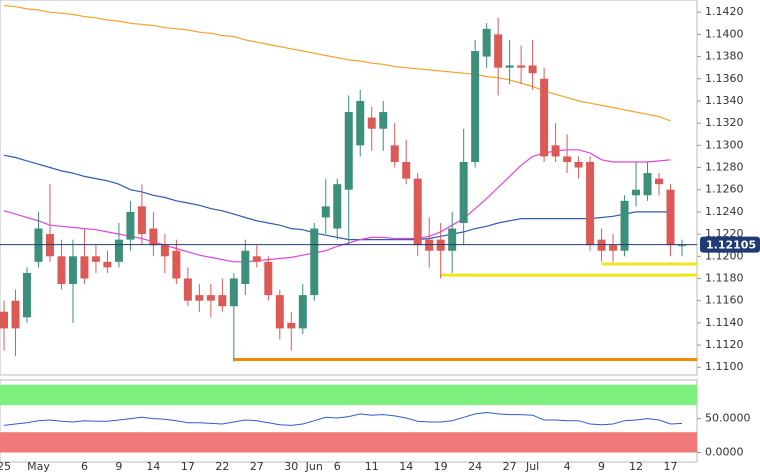 The width and height of the screenshot is (760, 476). I want to click on x-tick-label: Jun, so click(314, 466).